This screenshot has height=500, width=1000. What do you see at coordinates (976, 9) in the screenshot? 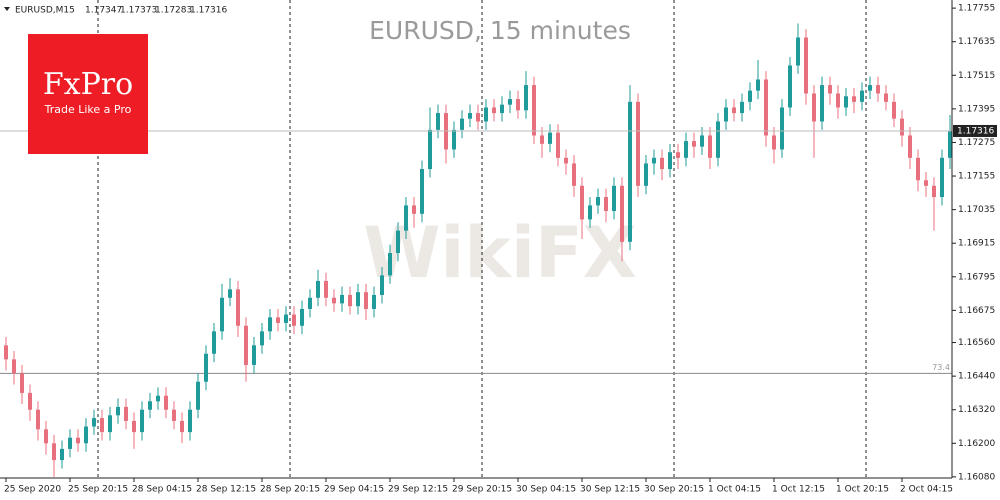
I see `y-tick-label: 1.17755` at bounding box center [976, 9].